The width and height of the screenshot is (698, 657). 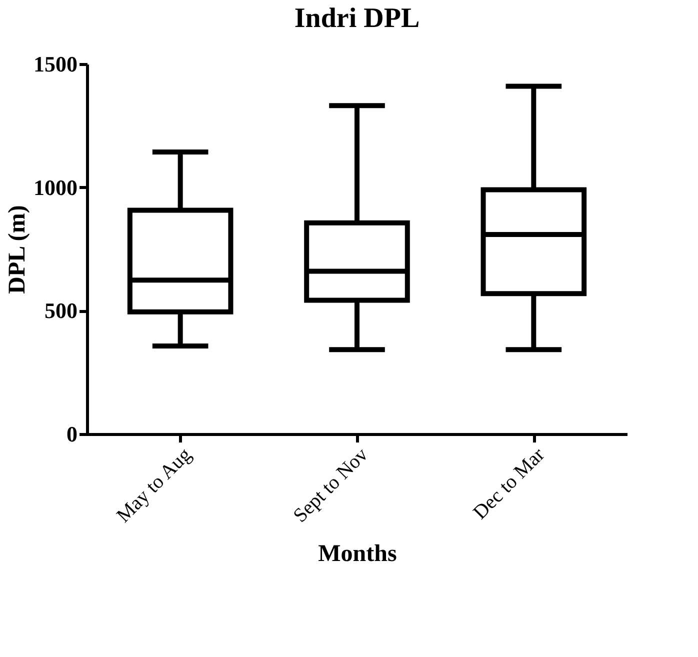 What do you see at coordinates (509, 484) in the screenshot?
I see `x-tick-label: Dec to Mar` at bounding box center [509, 484].